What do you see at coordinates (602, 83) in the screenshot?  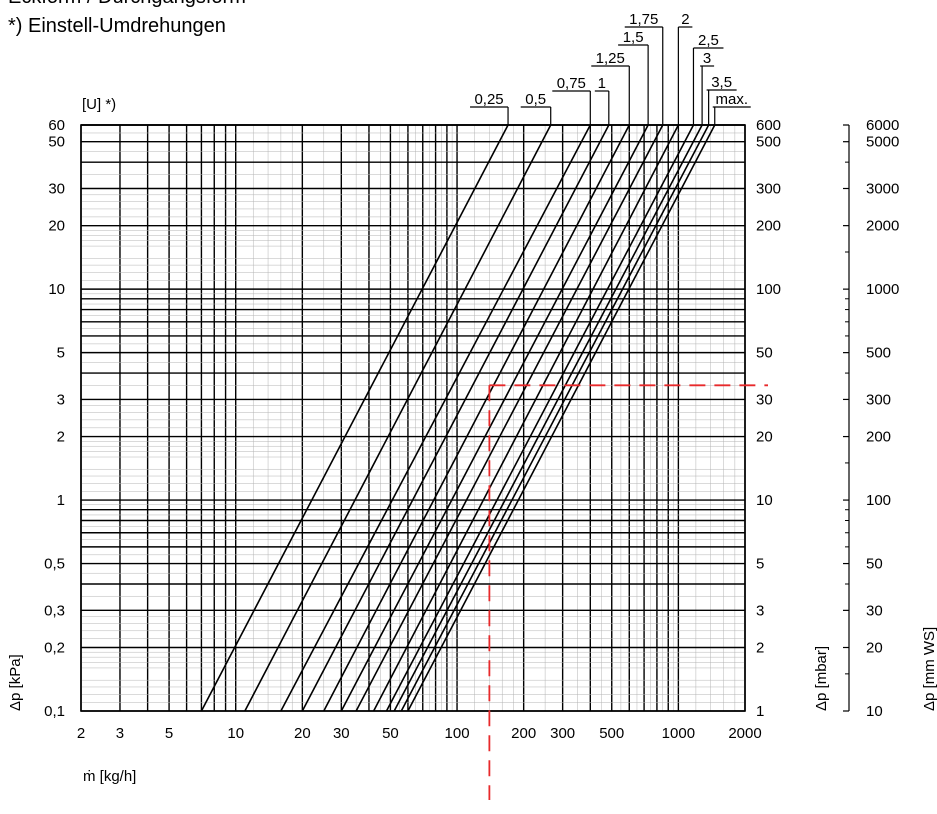 I see `series-label-4: 1` at bounding box center [602, 83].